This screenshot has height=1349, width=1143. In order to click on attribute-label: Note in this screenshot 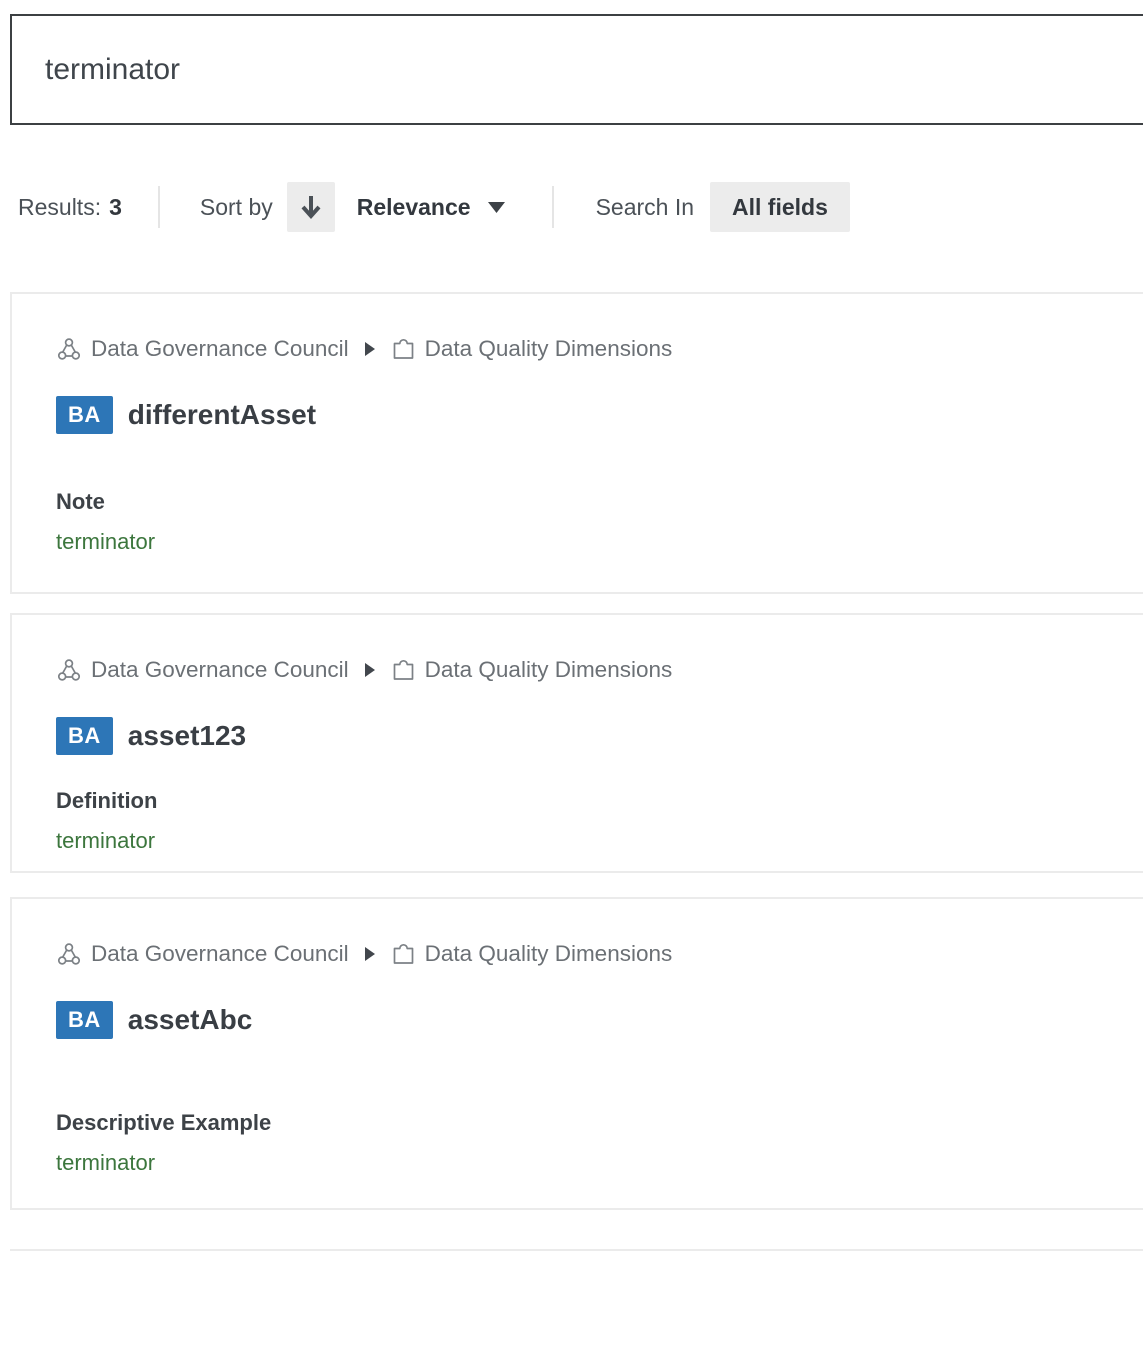, I will do `click(80, 501)`.